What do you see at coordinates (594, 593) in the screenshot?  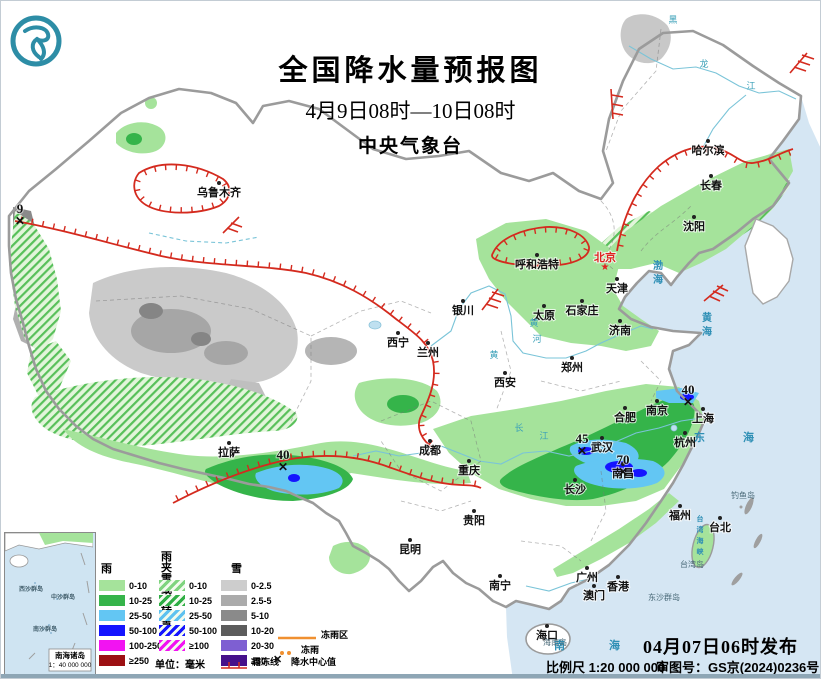 I see `city-澳门: 澳门` at bounding box center [594, 593].